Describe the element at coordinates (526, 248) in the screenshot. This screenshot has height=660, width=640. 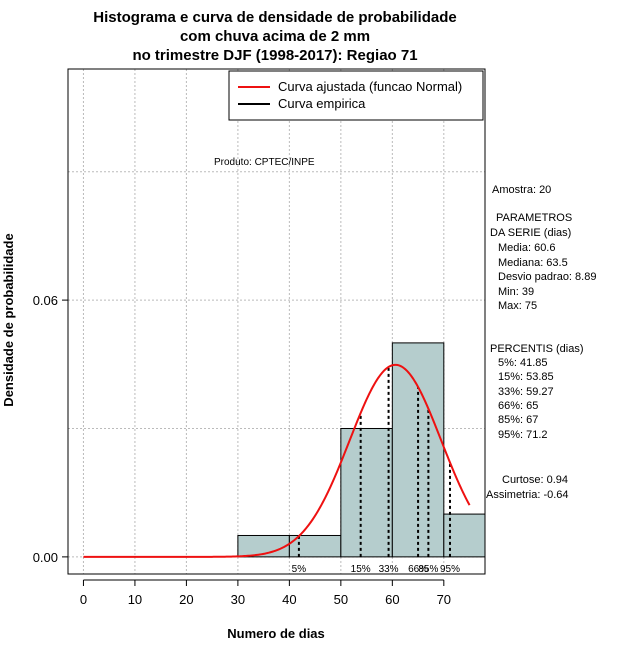
I see `parametro-media: Media: 60.6` at that location.